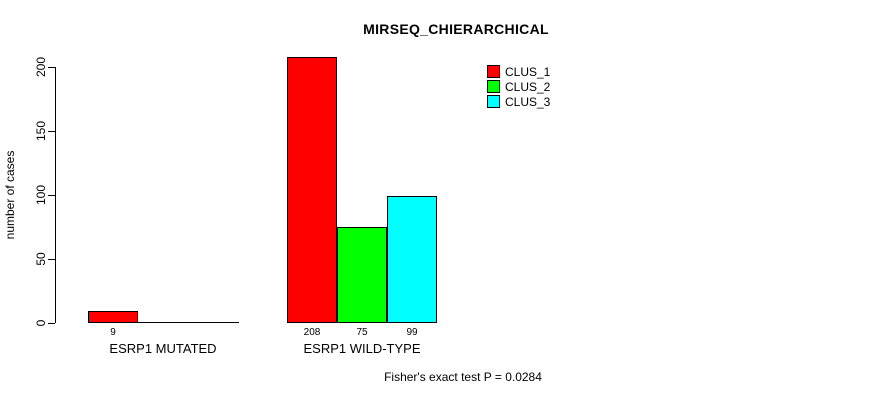 This screenshot has height=400, width=890. What do you see at coordinates (41, 323) in the screenshot?
I see `ytick-label: 0` at bounding box center [41, 323].